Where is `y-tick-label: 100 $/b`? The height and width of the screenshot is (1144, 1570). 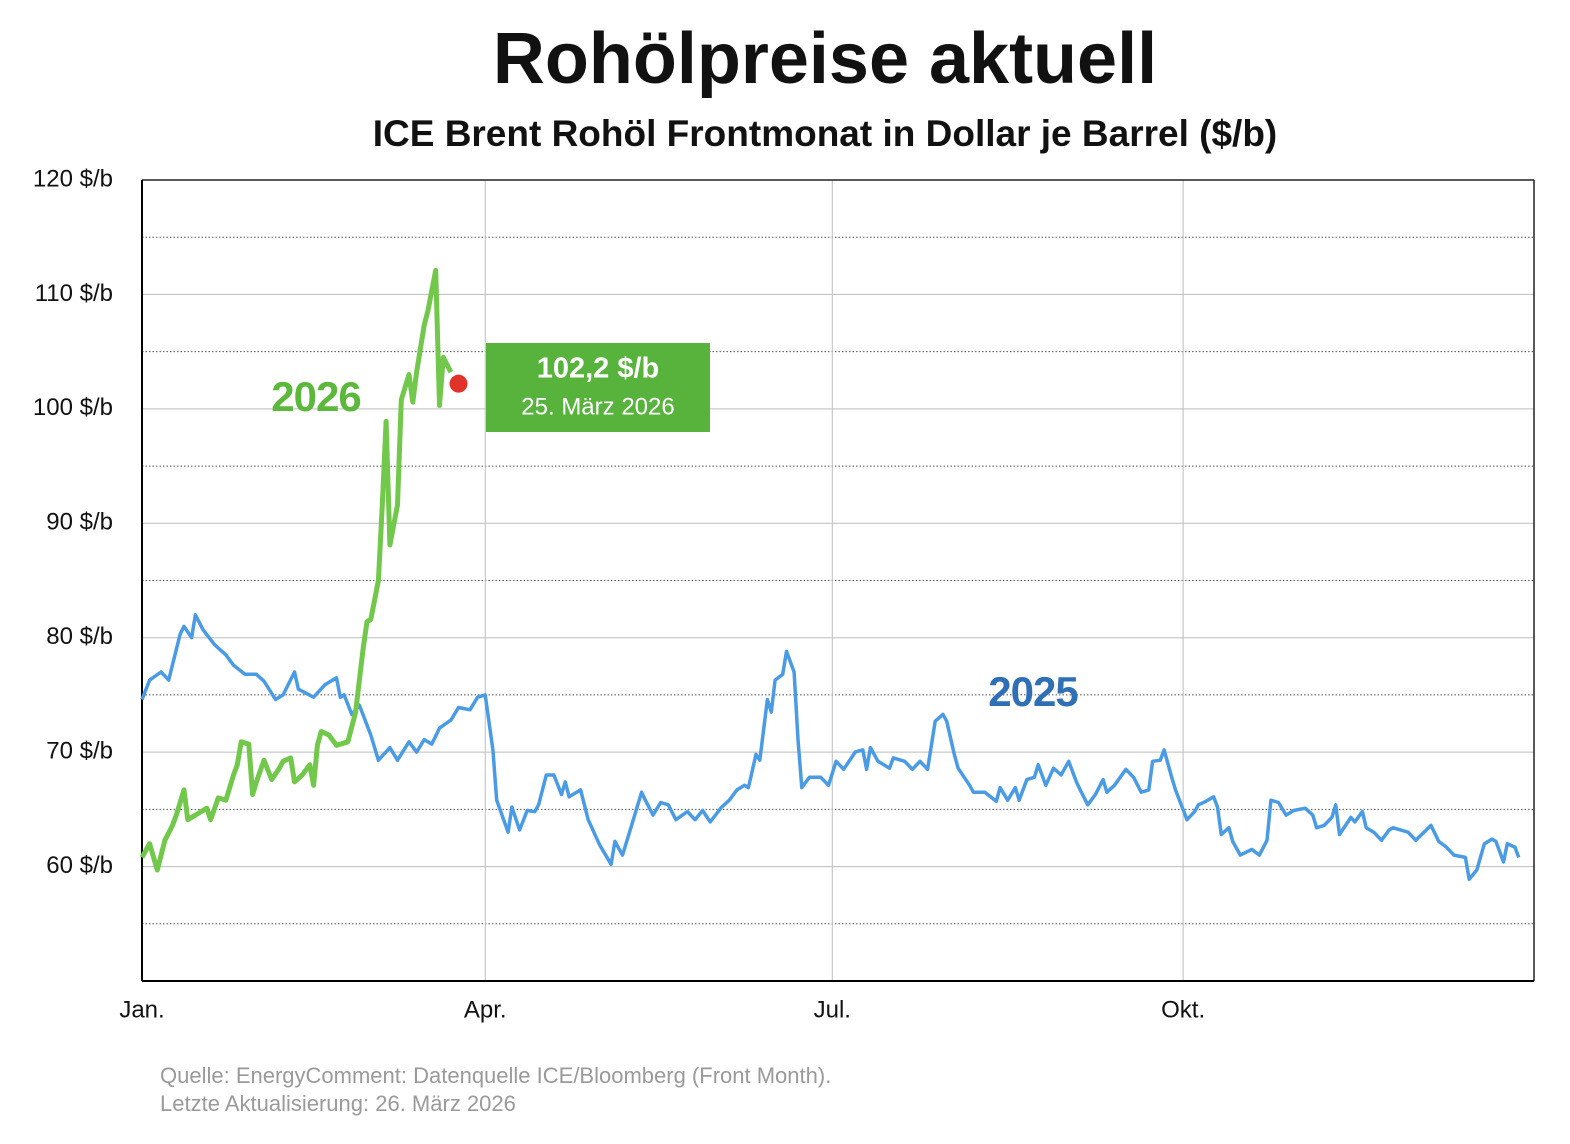
y-tick-label: 100 $/b is located at coordinates (73, 407).